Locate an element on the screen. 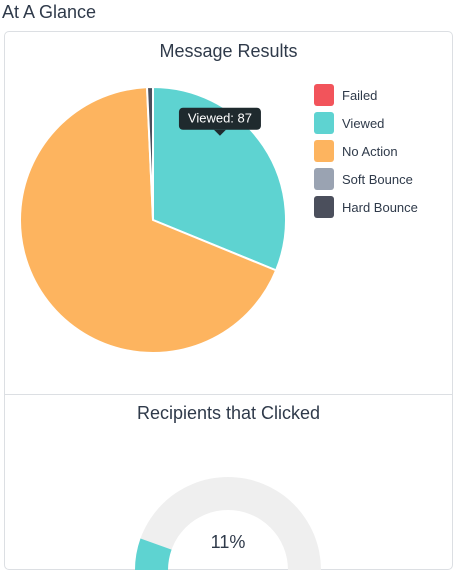 The height and width of the screenshot is (578, 459). legend-item-no-action: No Action is located at coordinates (366, 151).